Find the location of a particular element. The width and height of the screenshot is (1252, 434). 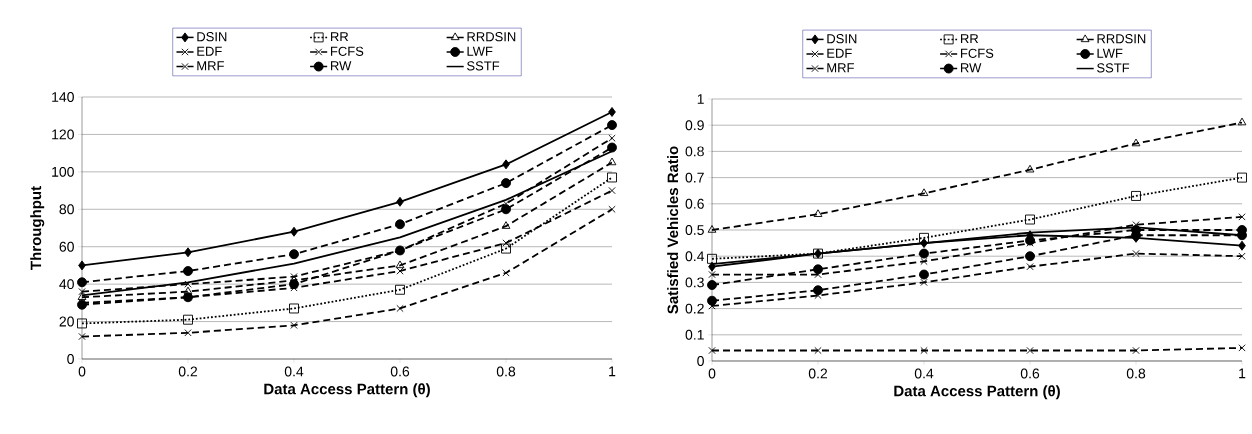

y-tick-label: 140 is located at coordinates (63, 97).